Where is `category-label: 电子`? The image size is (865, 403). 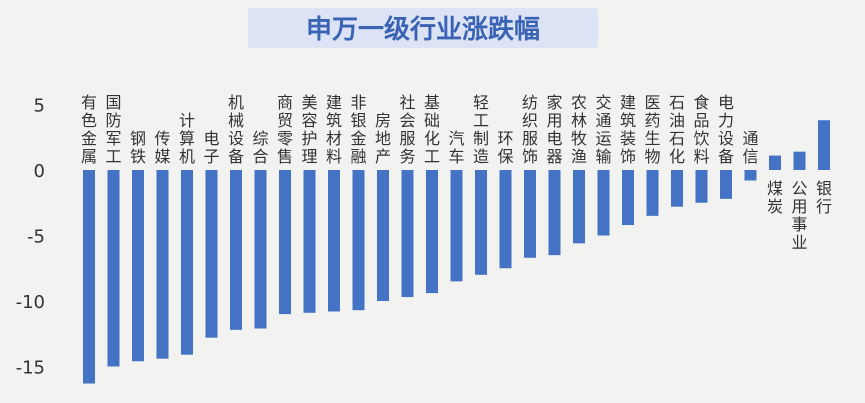
category-label: 电子 is located at coordinates (211, 147).